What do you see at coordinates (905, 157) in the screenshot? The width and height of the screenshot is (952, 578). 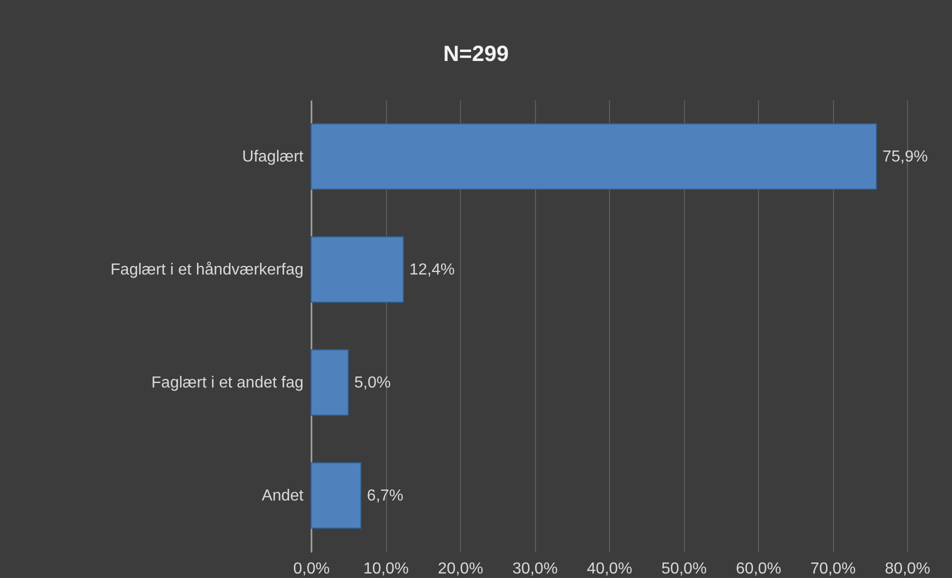 I see `data-label: 75,9%` at bounding box center [905, 157].